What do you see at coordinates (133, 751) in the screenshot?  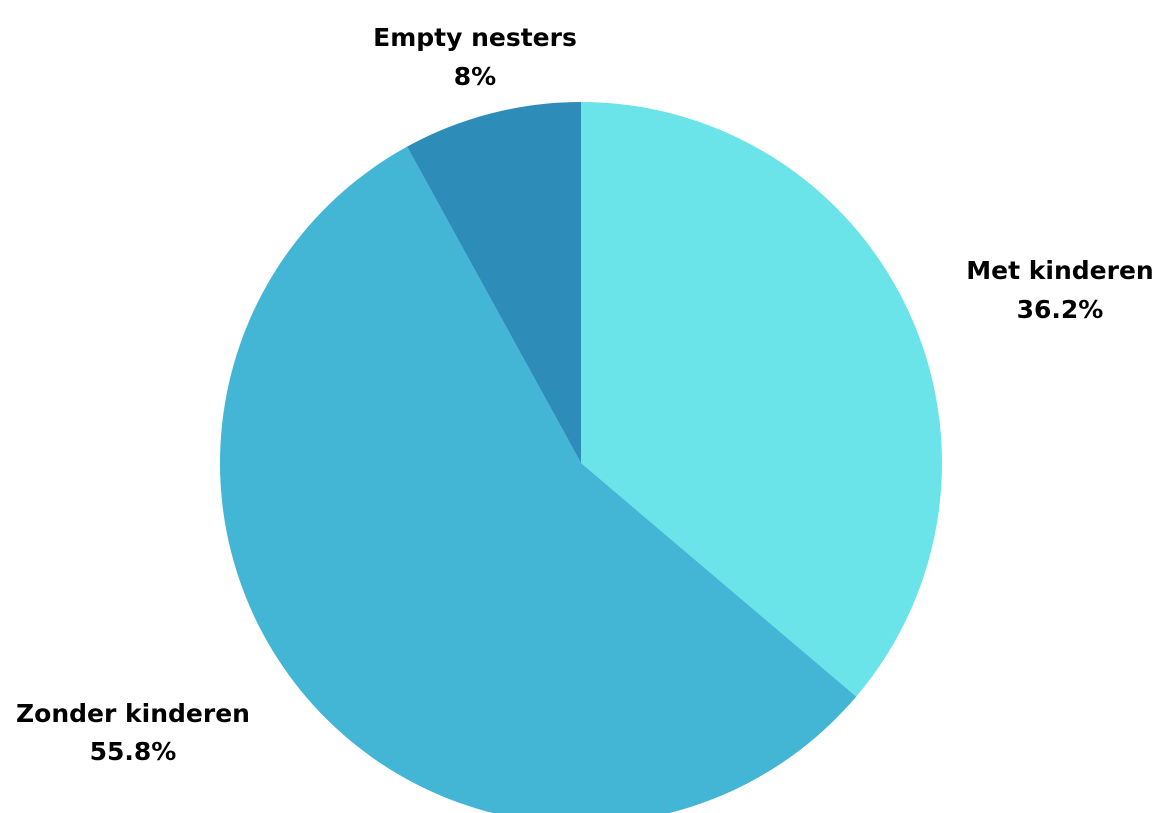 I see `slice-value-zonder-kinderen: 55.8%` at bounding box center [133, 751].